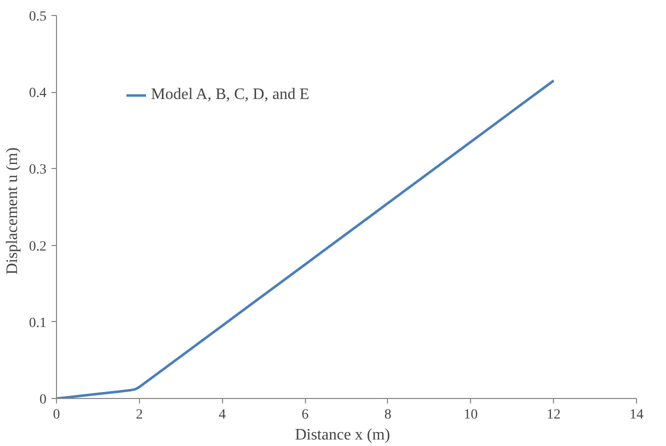 The height and width of the screenshot is (446, 666). Describe the element at coordinates (37, 246) in the screenshot. I see `y-tick-label: 0.2` at that location.